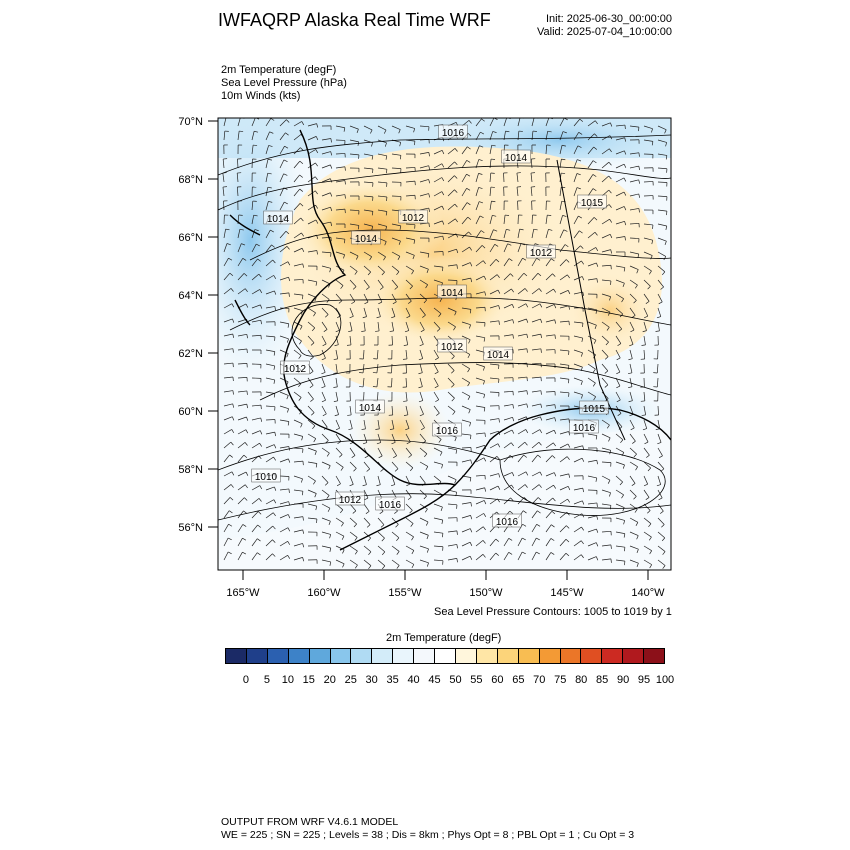  Describe the element at coordinates (581, 680) in the screenshot. I see `colorbar-label: 80` at that location.